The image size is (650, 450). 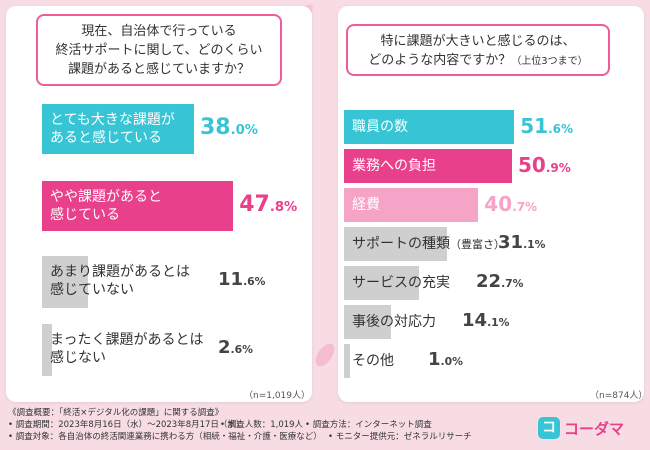 What do you see at coordinates (92, 290) in the screenshot?
I see `bar-label-line: 感じていない` at bounding box center [92, 290].